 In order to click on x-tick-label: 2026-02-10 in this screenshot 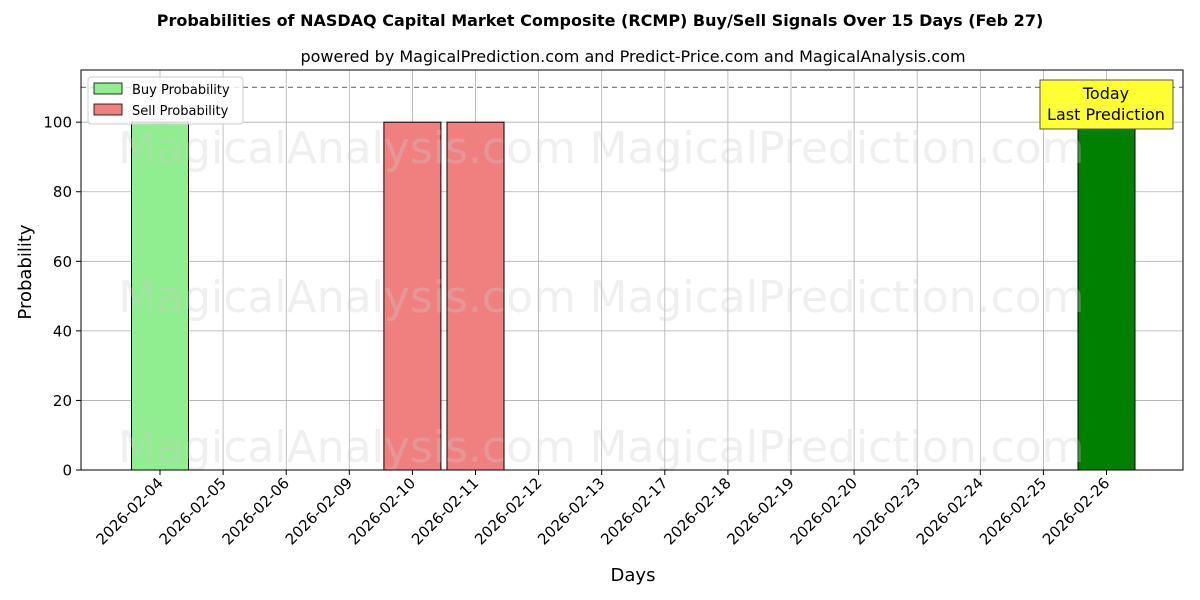, I will do `click(382, 511)`.